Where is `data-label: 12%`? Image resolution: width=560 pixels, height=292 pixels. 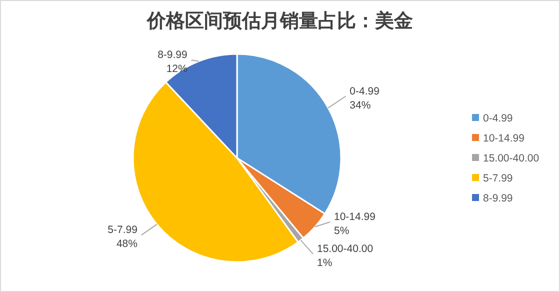
data-label: 12% is located at coordinates (177, 69).